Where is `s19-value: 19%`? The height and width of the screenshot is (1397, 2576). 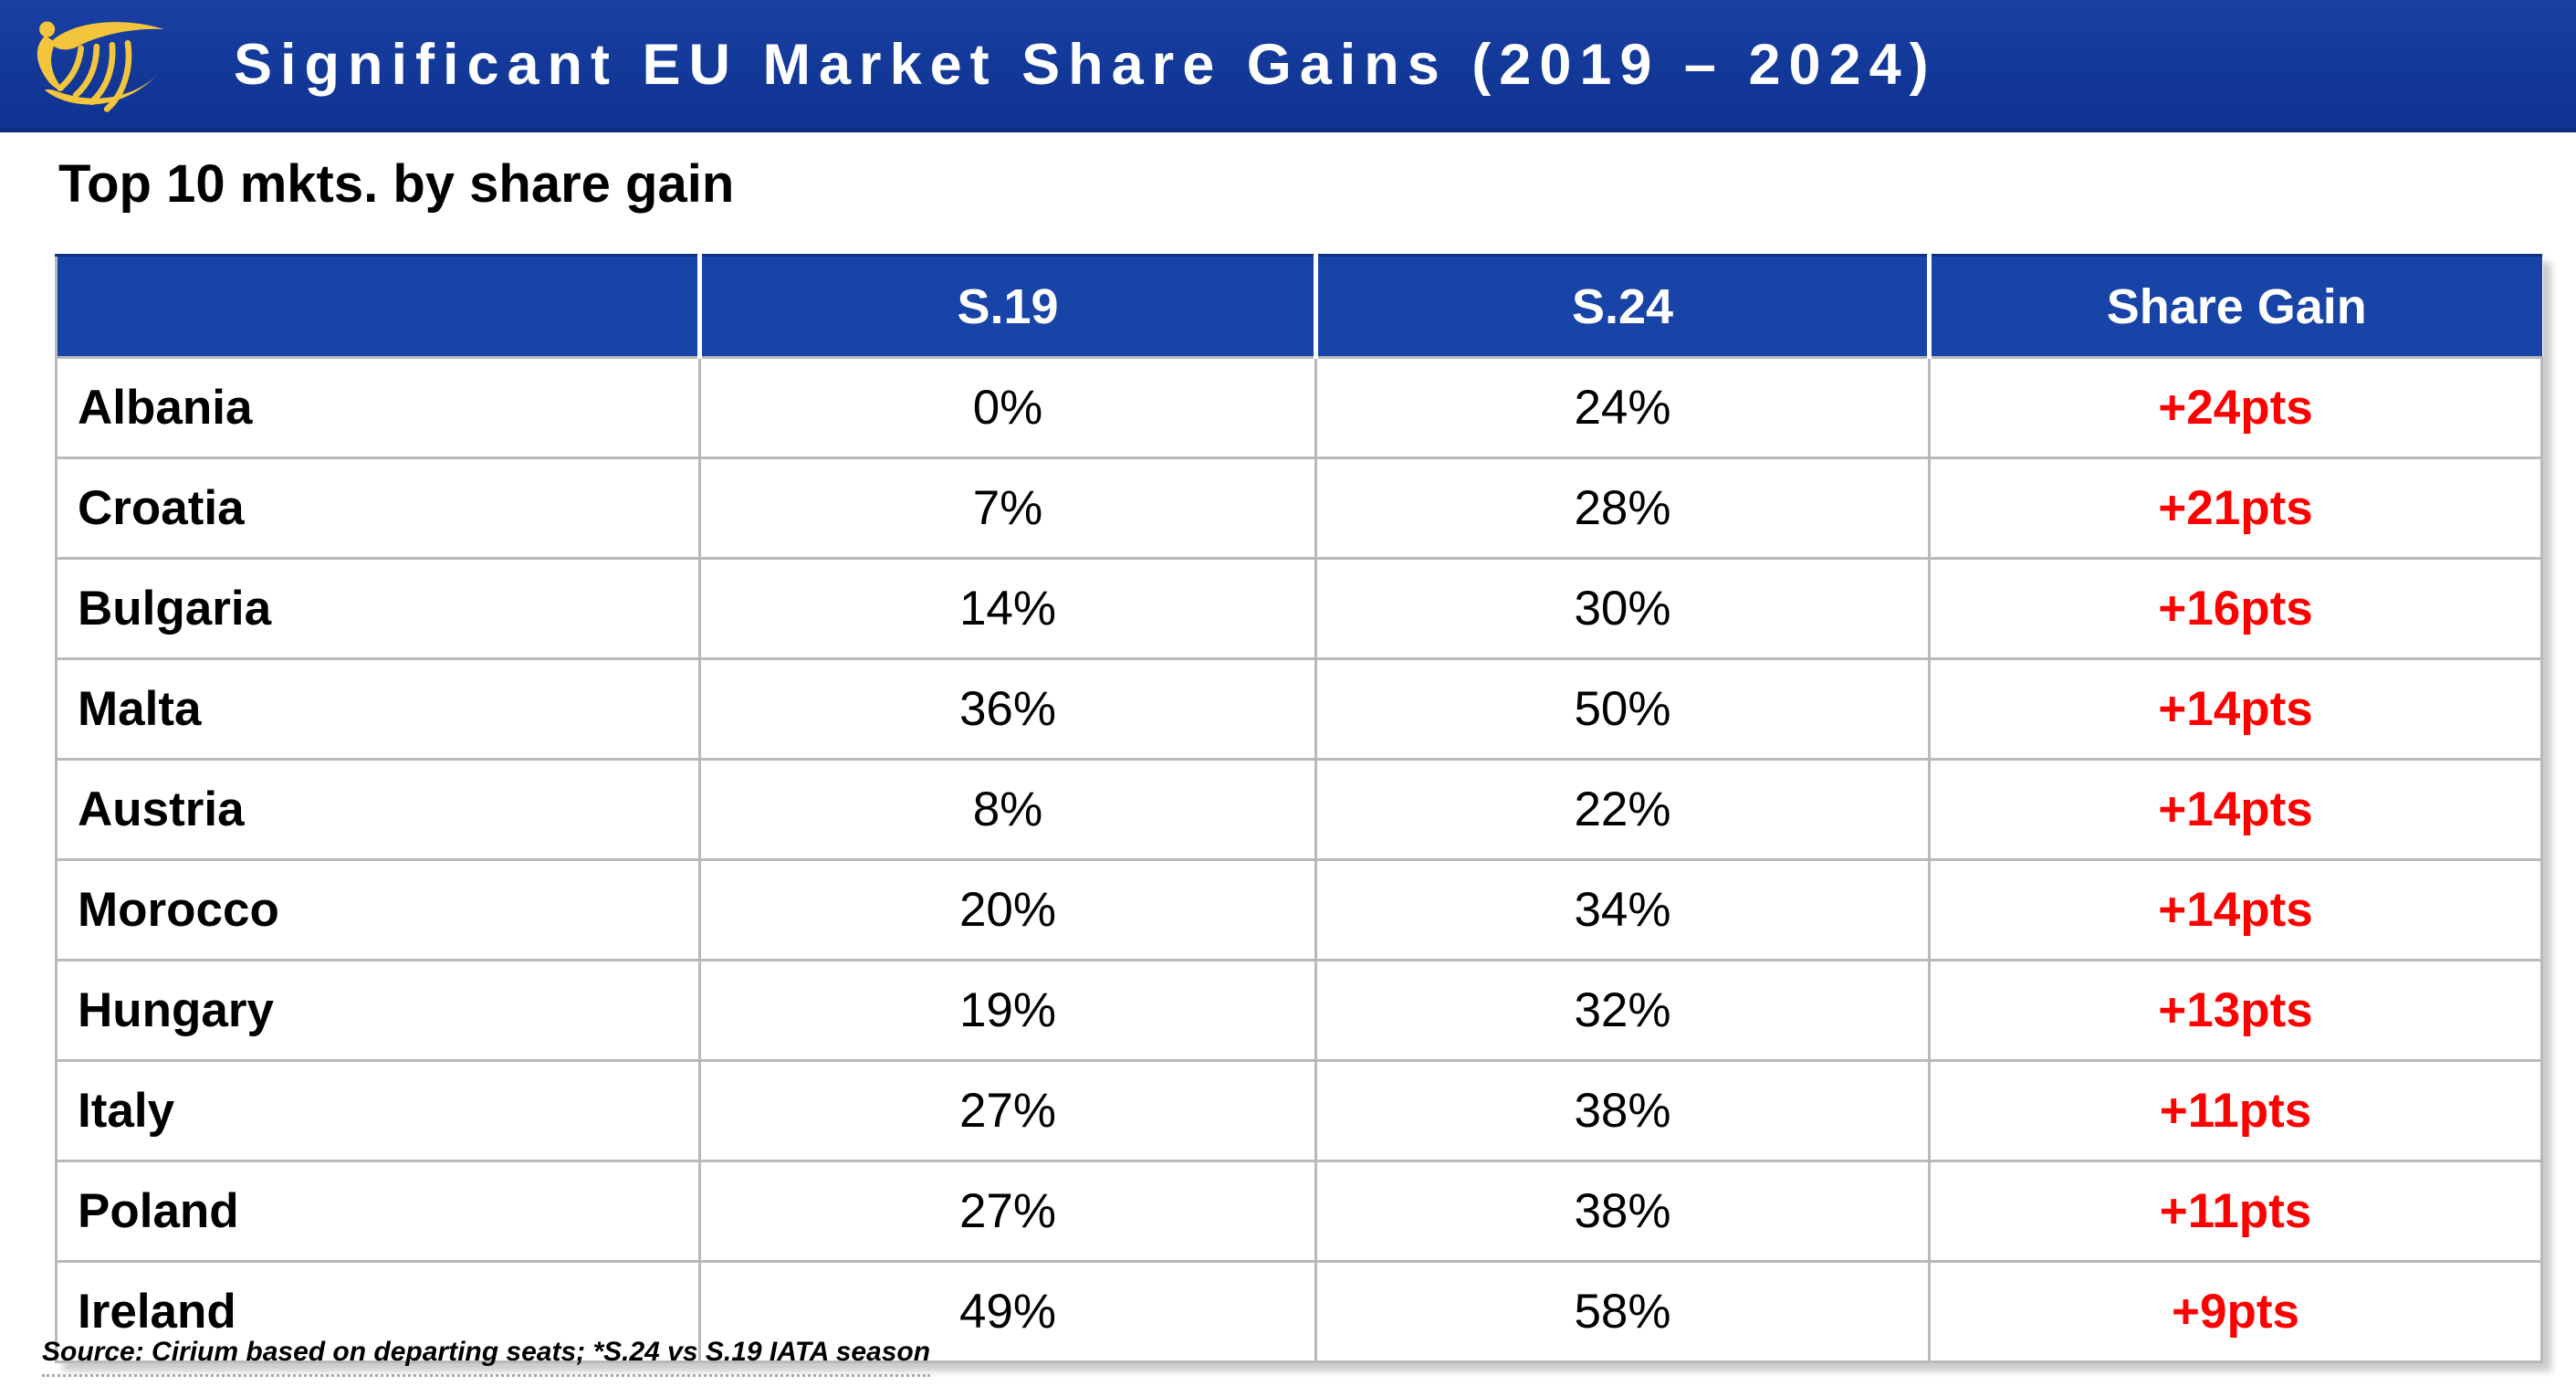 s19-value: 19% is located at coordinates (1007, 1010).